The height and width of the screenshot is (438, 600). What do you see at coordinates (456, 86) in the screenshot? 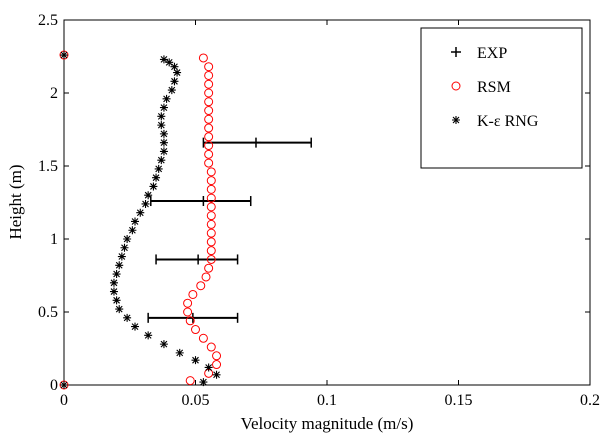
I see `legend-marker-circle` at bounding box center [456, 86].